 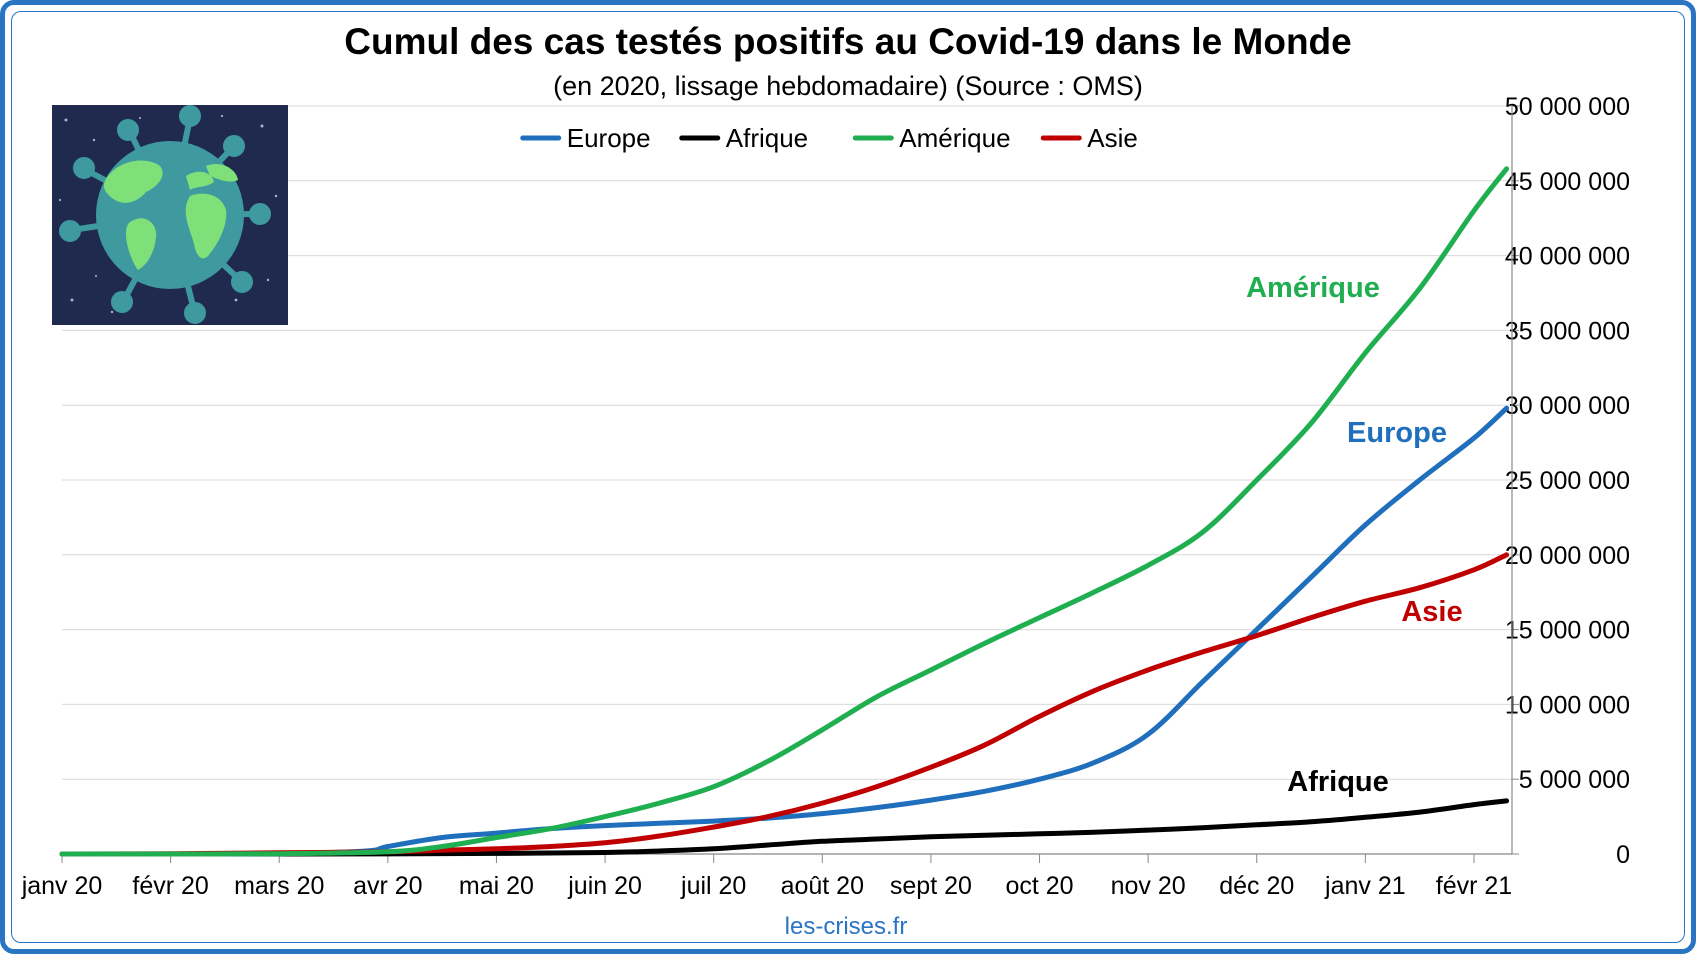 I want to click on y-tick-label: 15 000 000, so click(x=1567, y=631).